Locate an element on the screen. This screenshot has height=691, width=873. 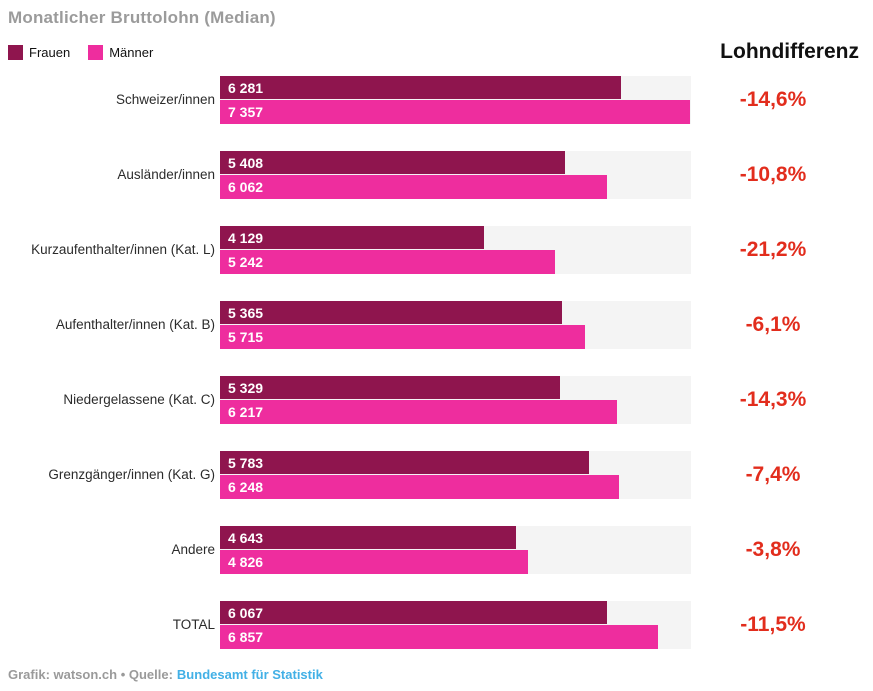
chart-row: Ausländer/innen 5 408 6 062 -10,8% is located at coordinates (440, 175).